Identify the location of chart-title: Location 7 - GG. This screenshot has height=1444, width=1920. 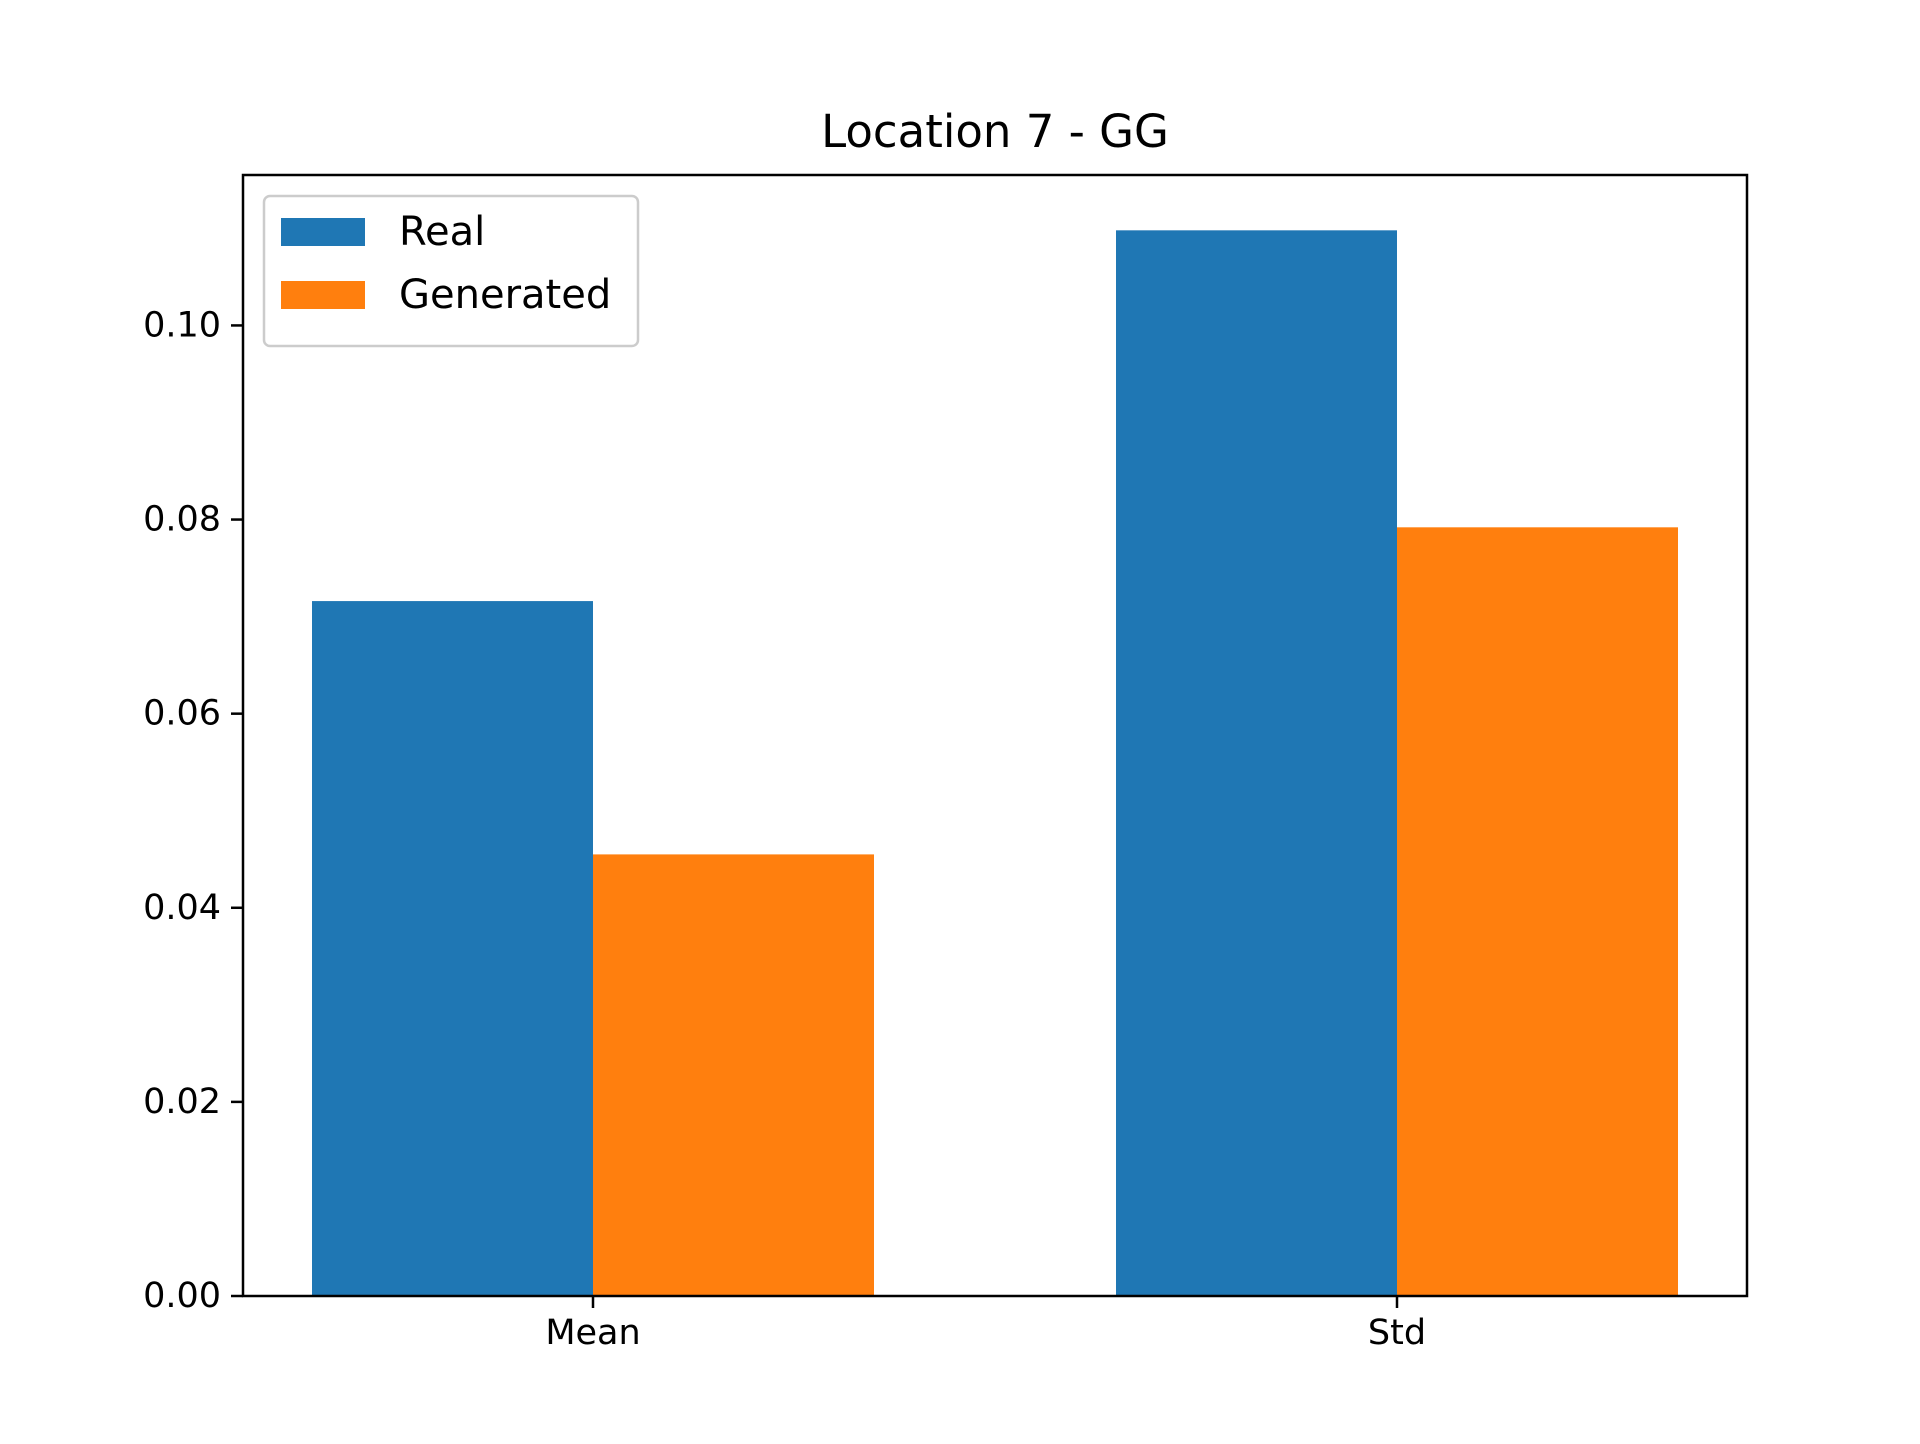
(995, 131).